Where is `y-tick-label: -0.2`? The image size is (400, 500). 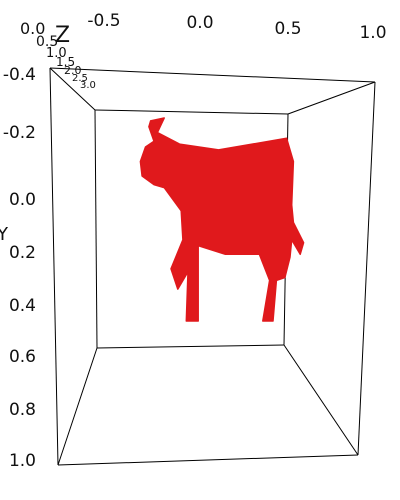
y-tick-label: -0.2 is located at coordinates (19, 133).